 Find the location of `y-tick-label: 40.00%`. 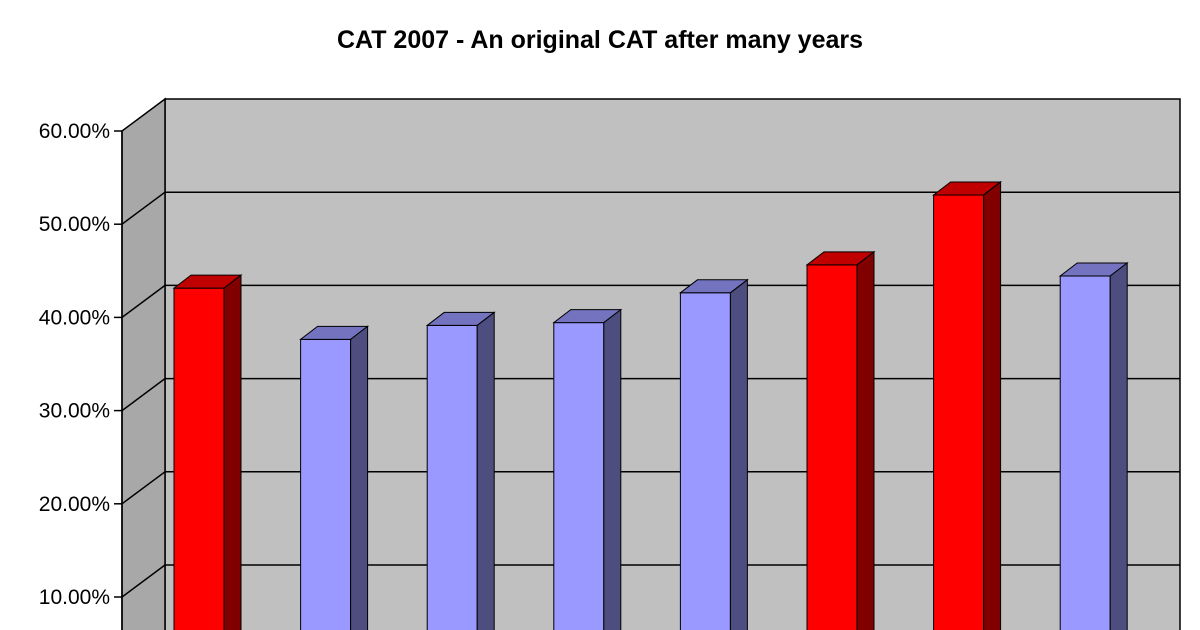

y-tick-label: 40.00% is located at coordinates (74, 317).